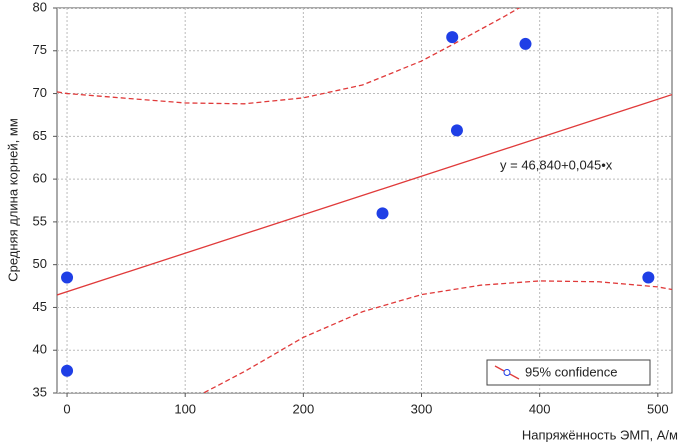 This screenshot has height=448, width=681. Describe the element at coordinates (571, 371) in the screenshot. I see `legend-label: 95% confidence` at that location.